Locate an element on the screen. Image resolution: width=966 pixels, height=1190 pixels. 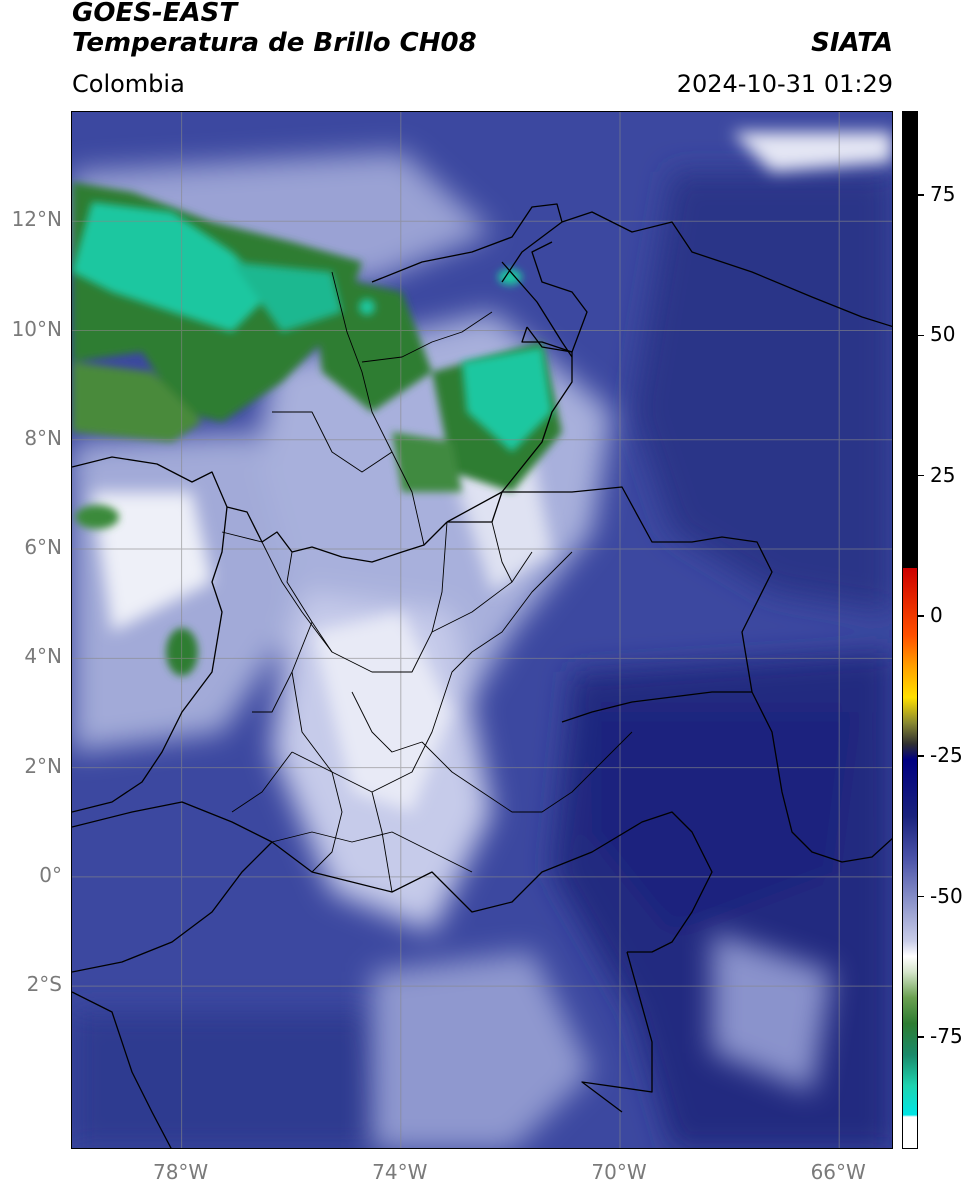
colorbar is located at coordinates (910, 630).